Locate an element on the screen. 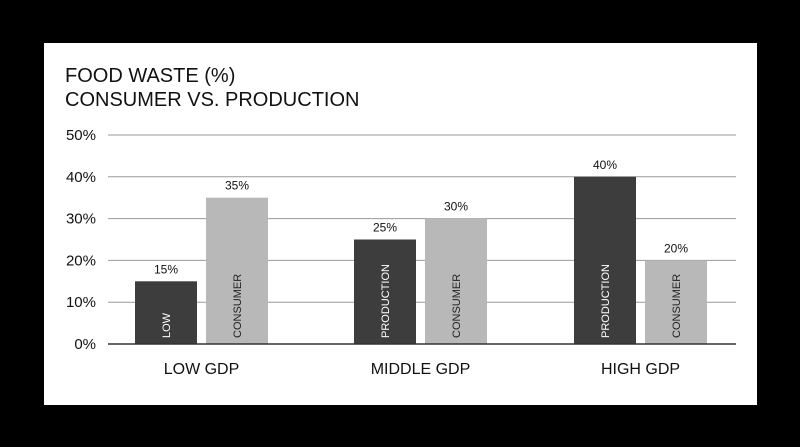 Image resolution: width=800 pixels, height=447 pixels. bar-value-label: 30% is located at coordinates (456, 207).